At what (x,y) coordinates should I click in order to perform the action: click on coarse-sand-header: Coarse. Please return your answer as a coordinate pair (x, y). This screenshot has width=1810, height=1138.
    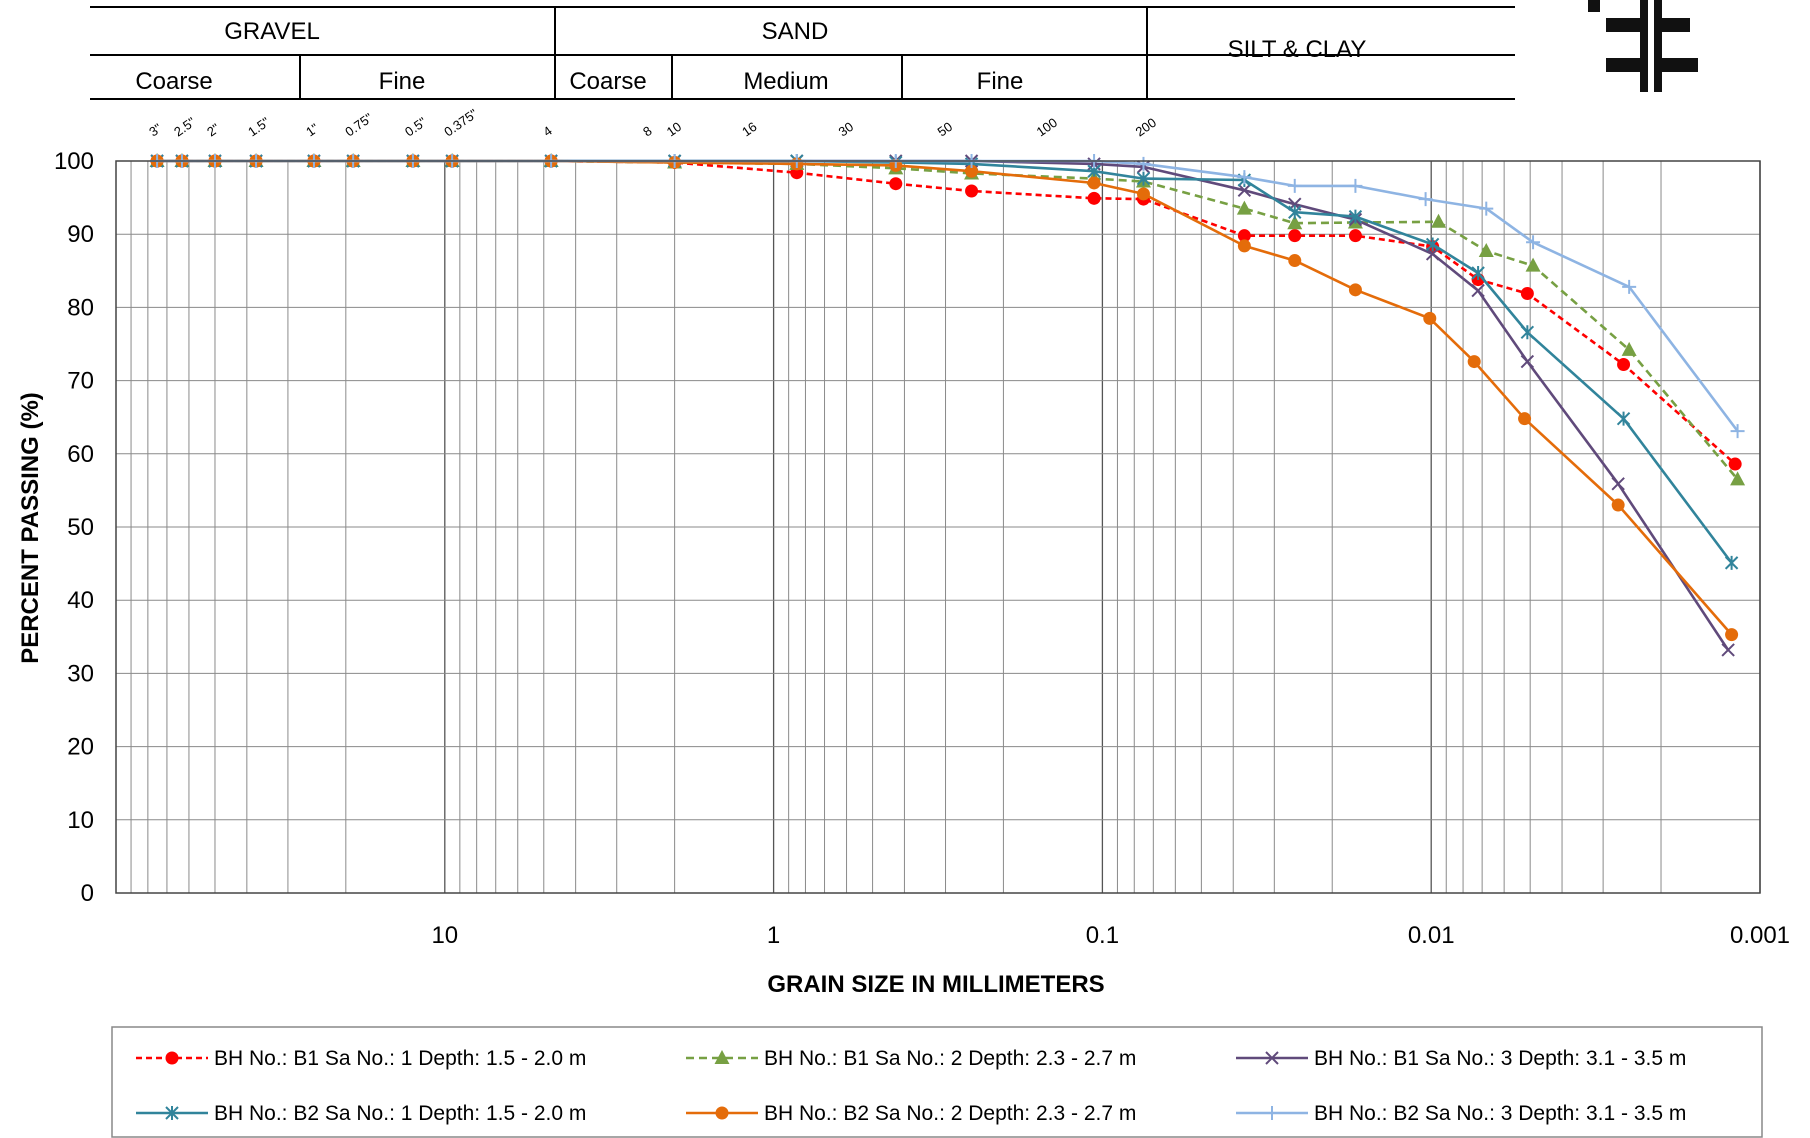
    Looking at the image, I should click on (607, 81).